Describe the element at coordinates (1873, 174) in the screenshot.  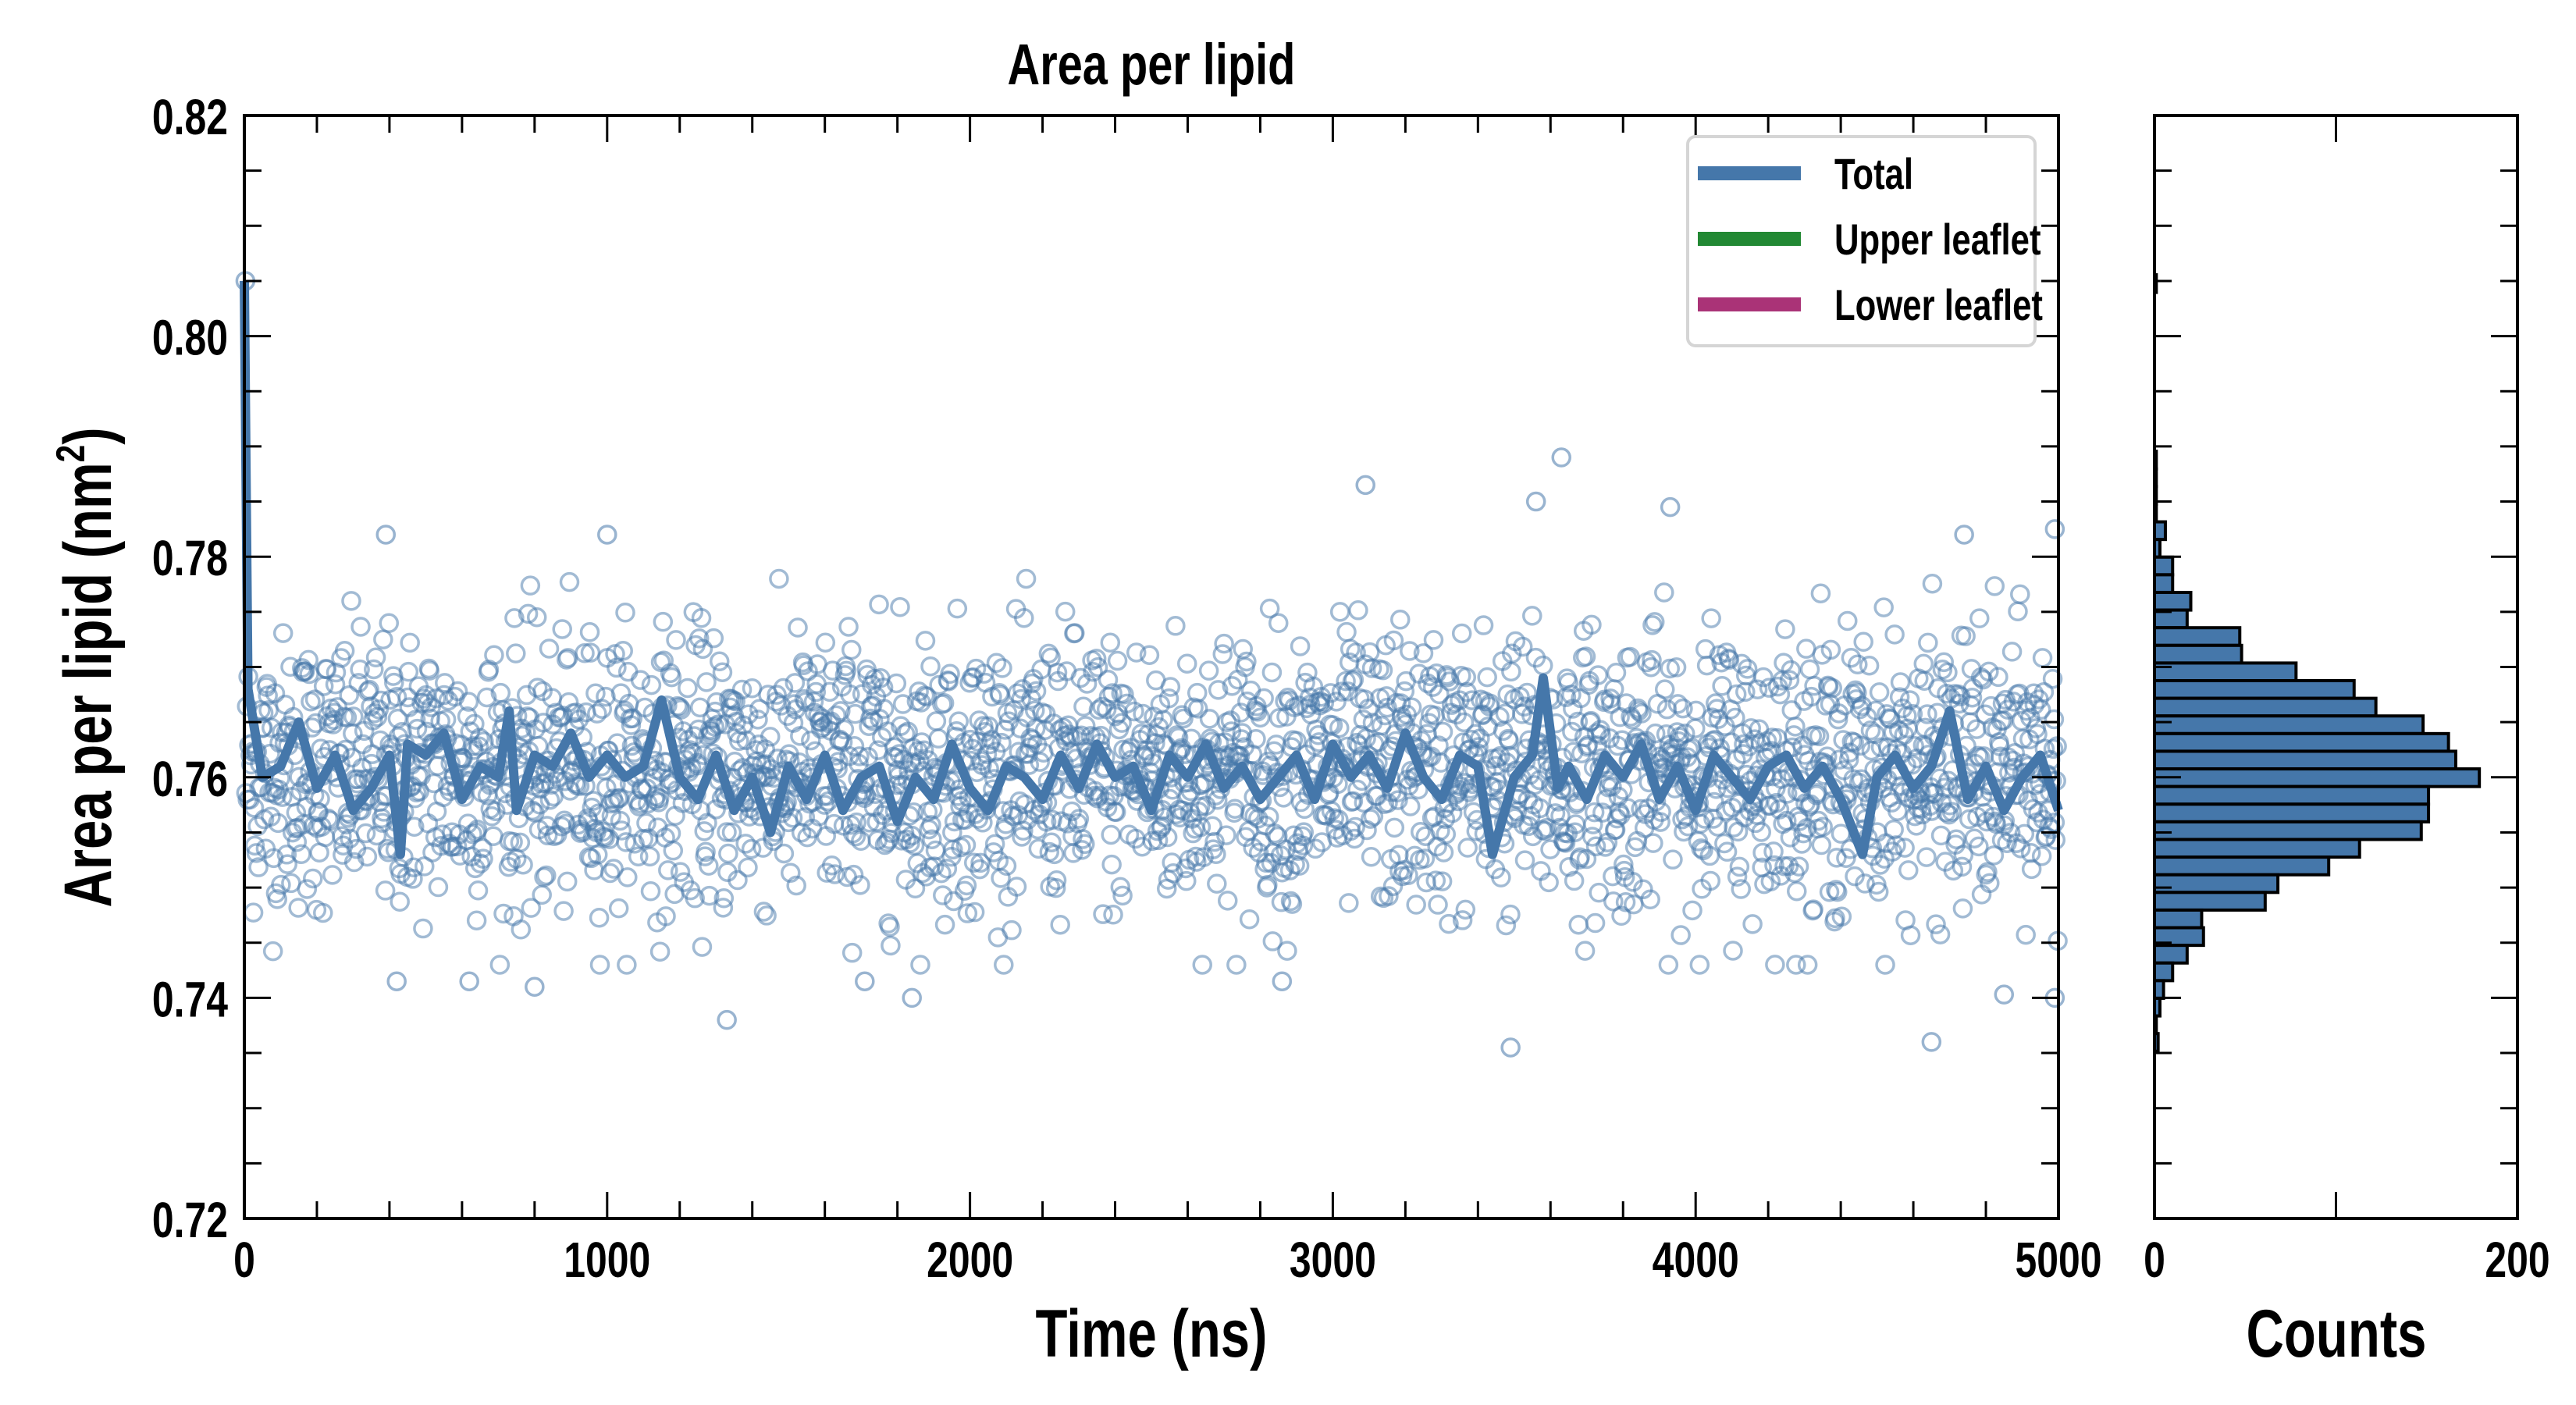
I see `legend-label: Total` at that location.